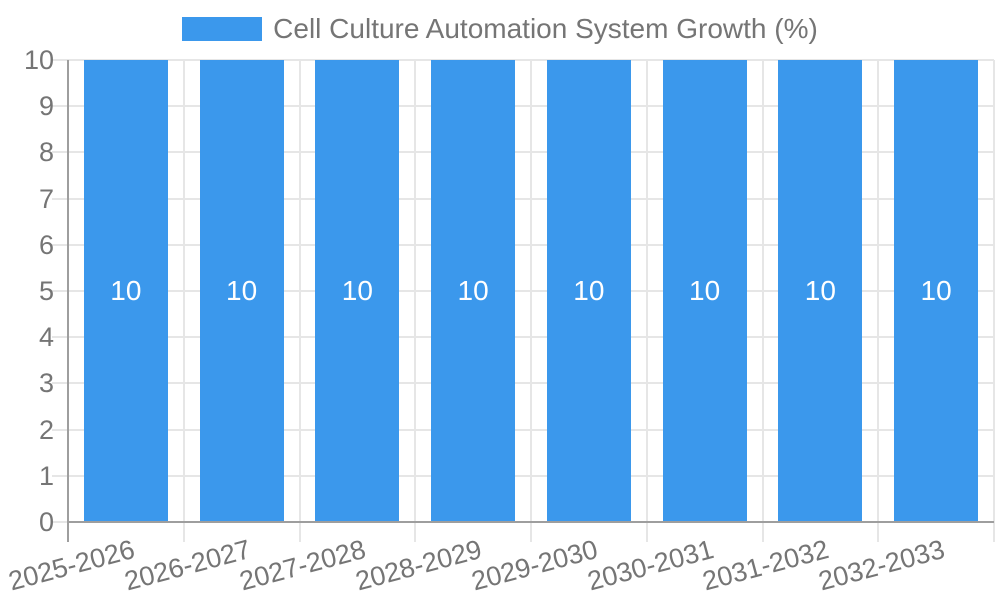 This screenshot has height=600, width=1000. Describe the element at coordinates (46, 106) in the screenshot. I see `y-axis-tick-label: 9` at that location.